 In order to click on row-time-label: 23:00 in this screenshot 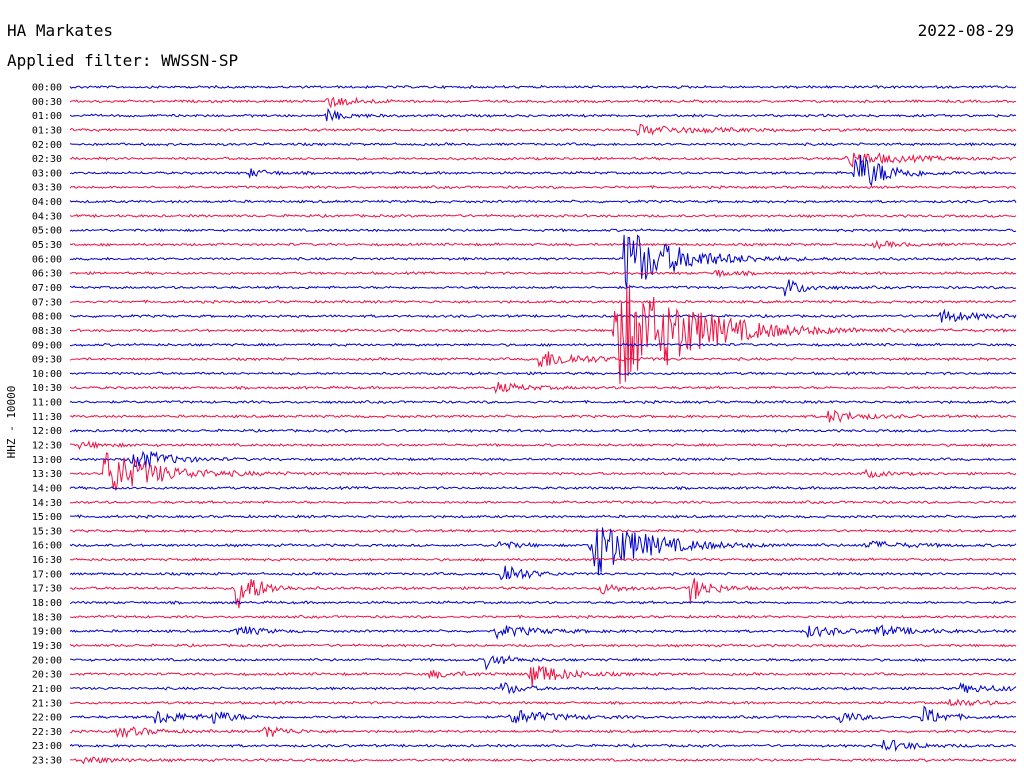, I will do `click(47, 746)`.